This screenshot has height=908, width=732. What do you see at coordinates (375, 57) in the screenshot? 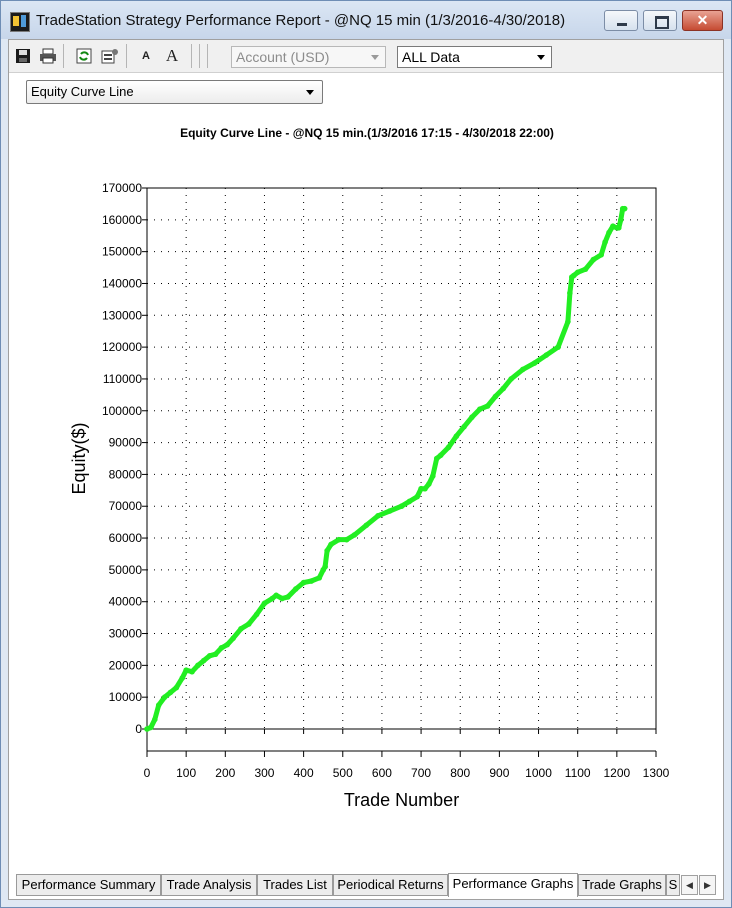
I see `chevron-down-icon` at bounding box center [375, 57].